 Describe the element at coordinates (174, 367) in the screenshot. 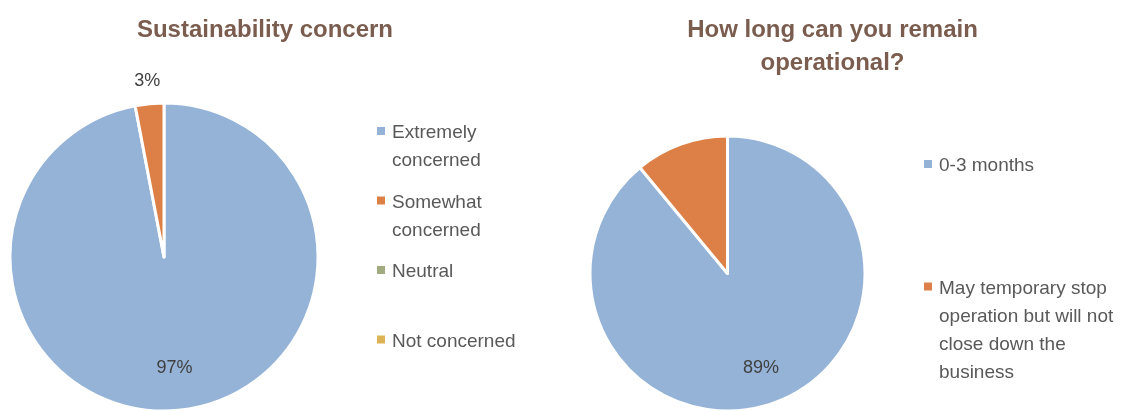

I see `data-label: 97%` at that location.